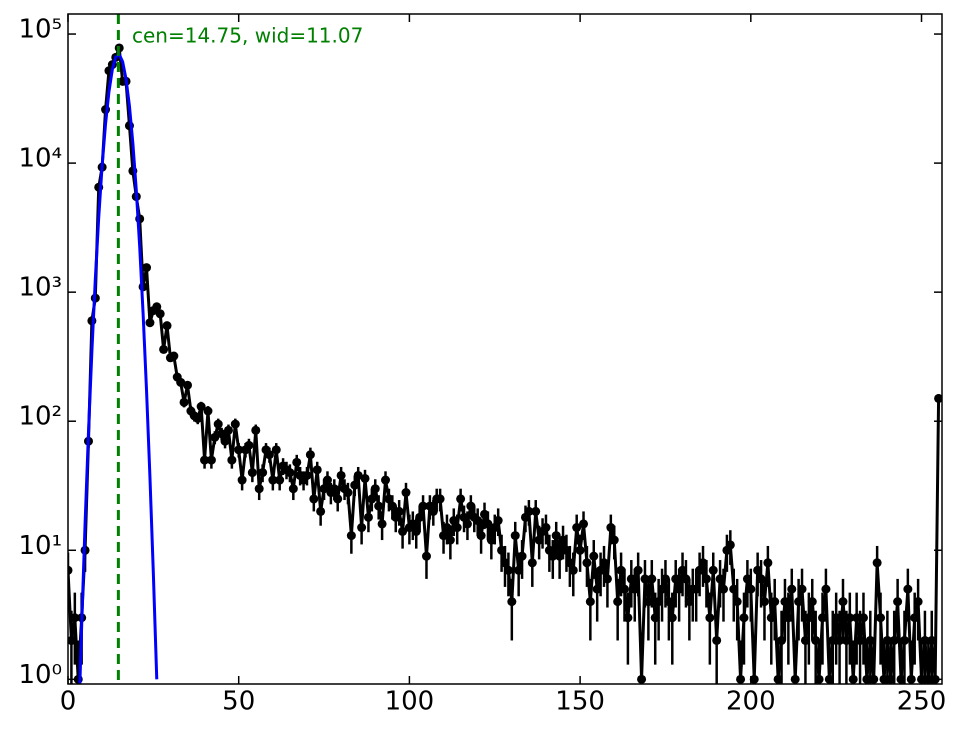 The image size is (964, 729). I want to click on x-tick-label: 200, so click(751, 702).